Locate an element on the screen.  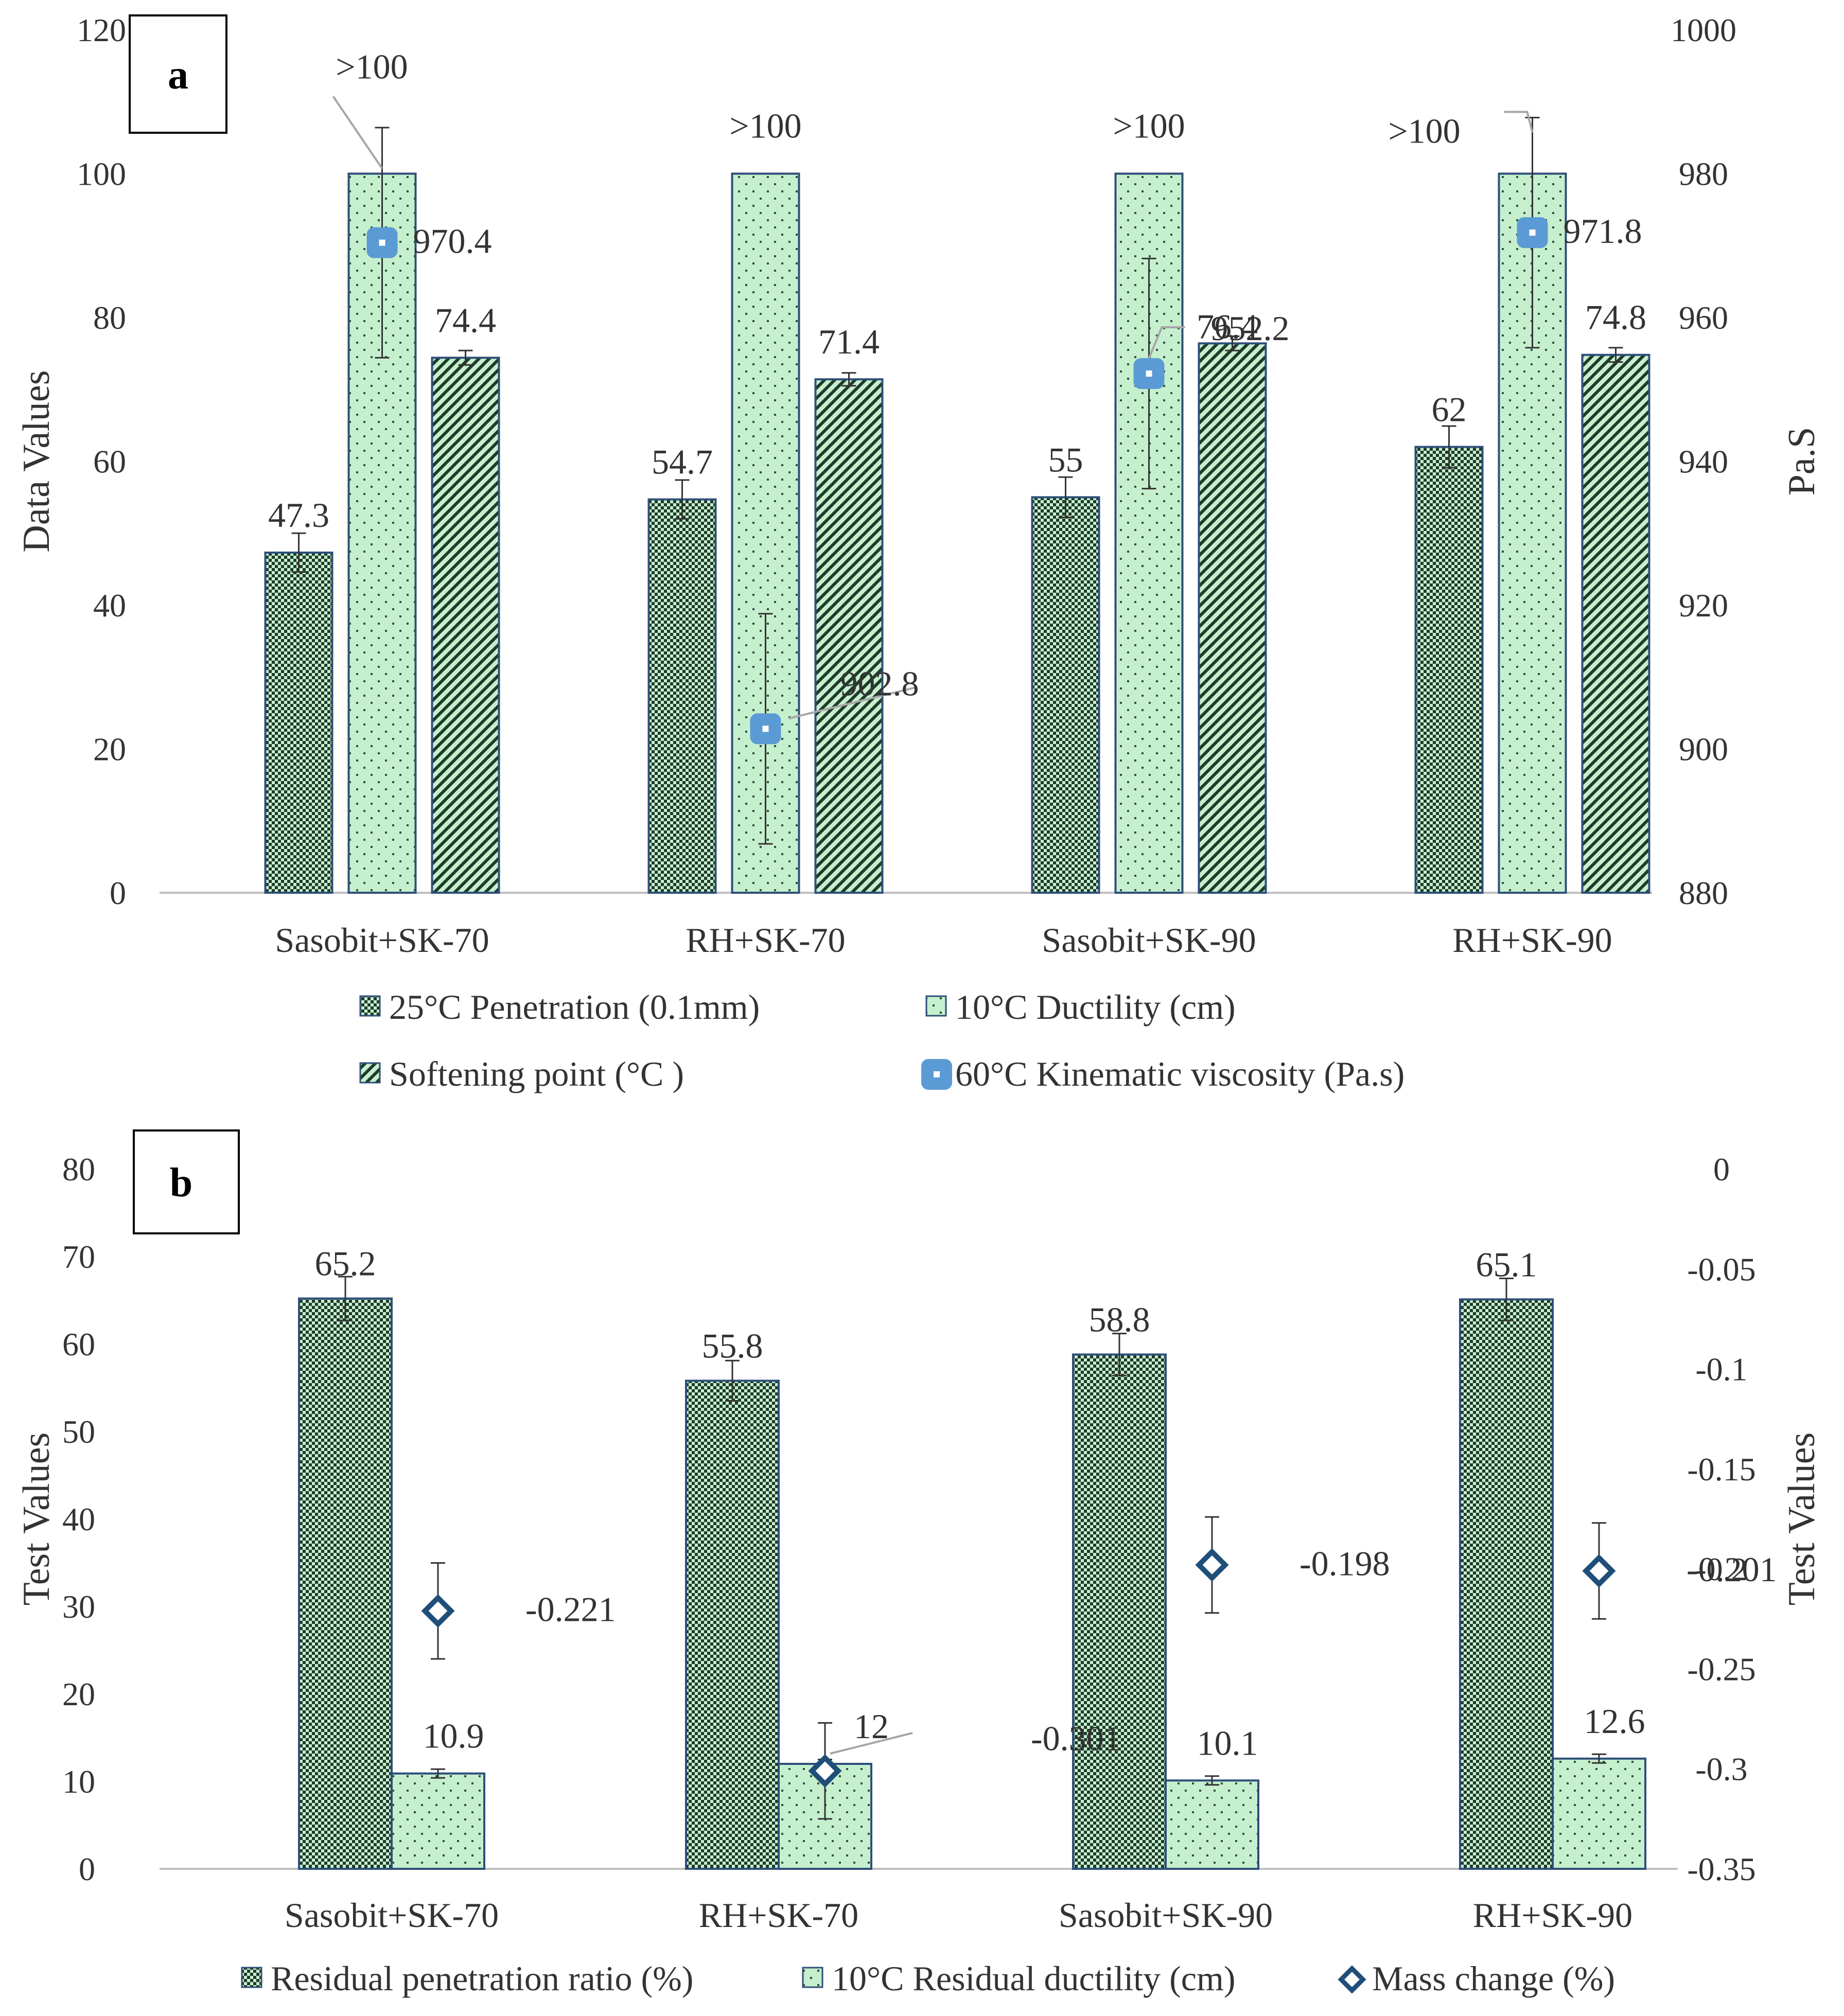
data-label: 47.3 is located at coordinates (298, 515).